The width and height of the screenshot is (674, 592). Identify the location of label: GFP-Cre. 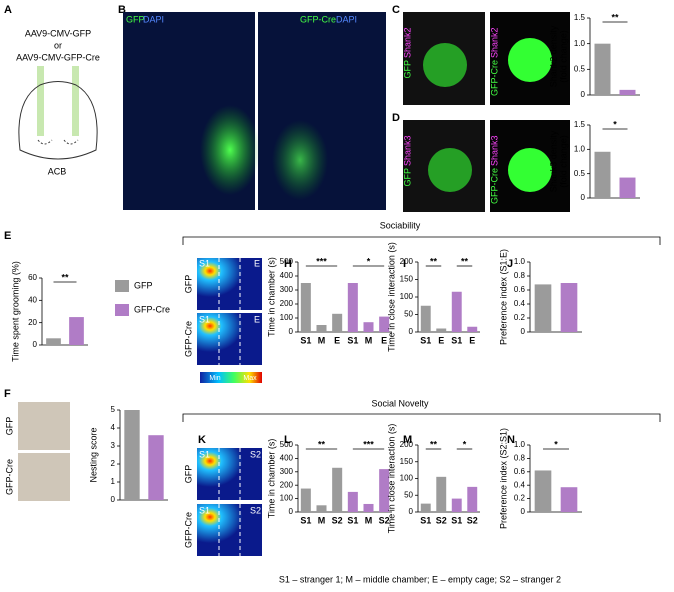
(318, 19).